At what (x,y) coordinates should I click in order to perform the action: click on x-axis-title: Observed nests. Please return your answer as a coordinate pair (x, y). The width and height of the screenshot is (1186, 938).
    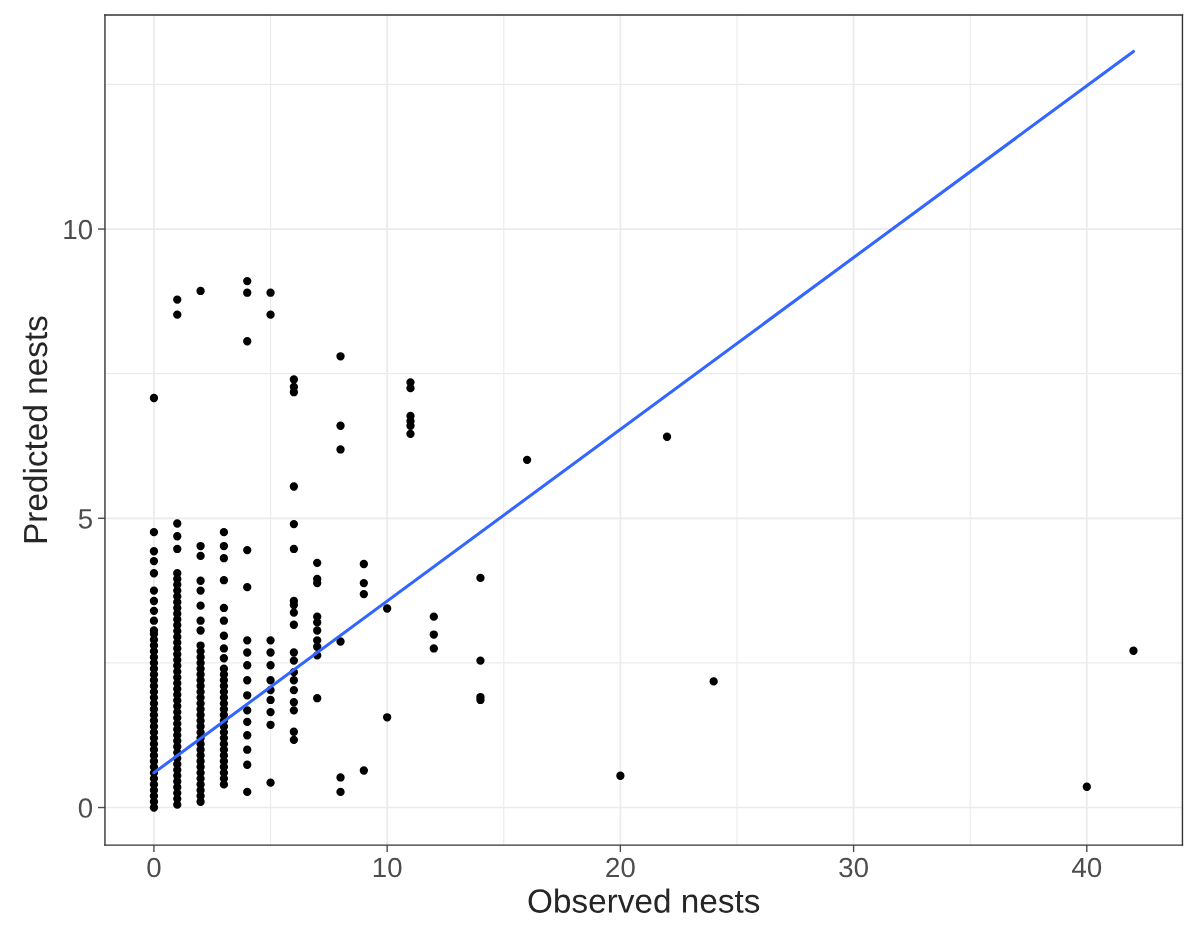
    Looking at the image, I should click on (644, 900).